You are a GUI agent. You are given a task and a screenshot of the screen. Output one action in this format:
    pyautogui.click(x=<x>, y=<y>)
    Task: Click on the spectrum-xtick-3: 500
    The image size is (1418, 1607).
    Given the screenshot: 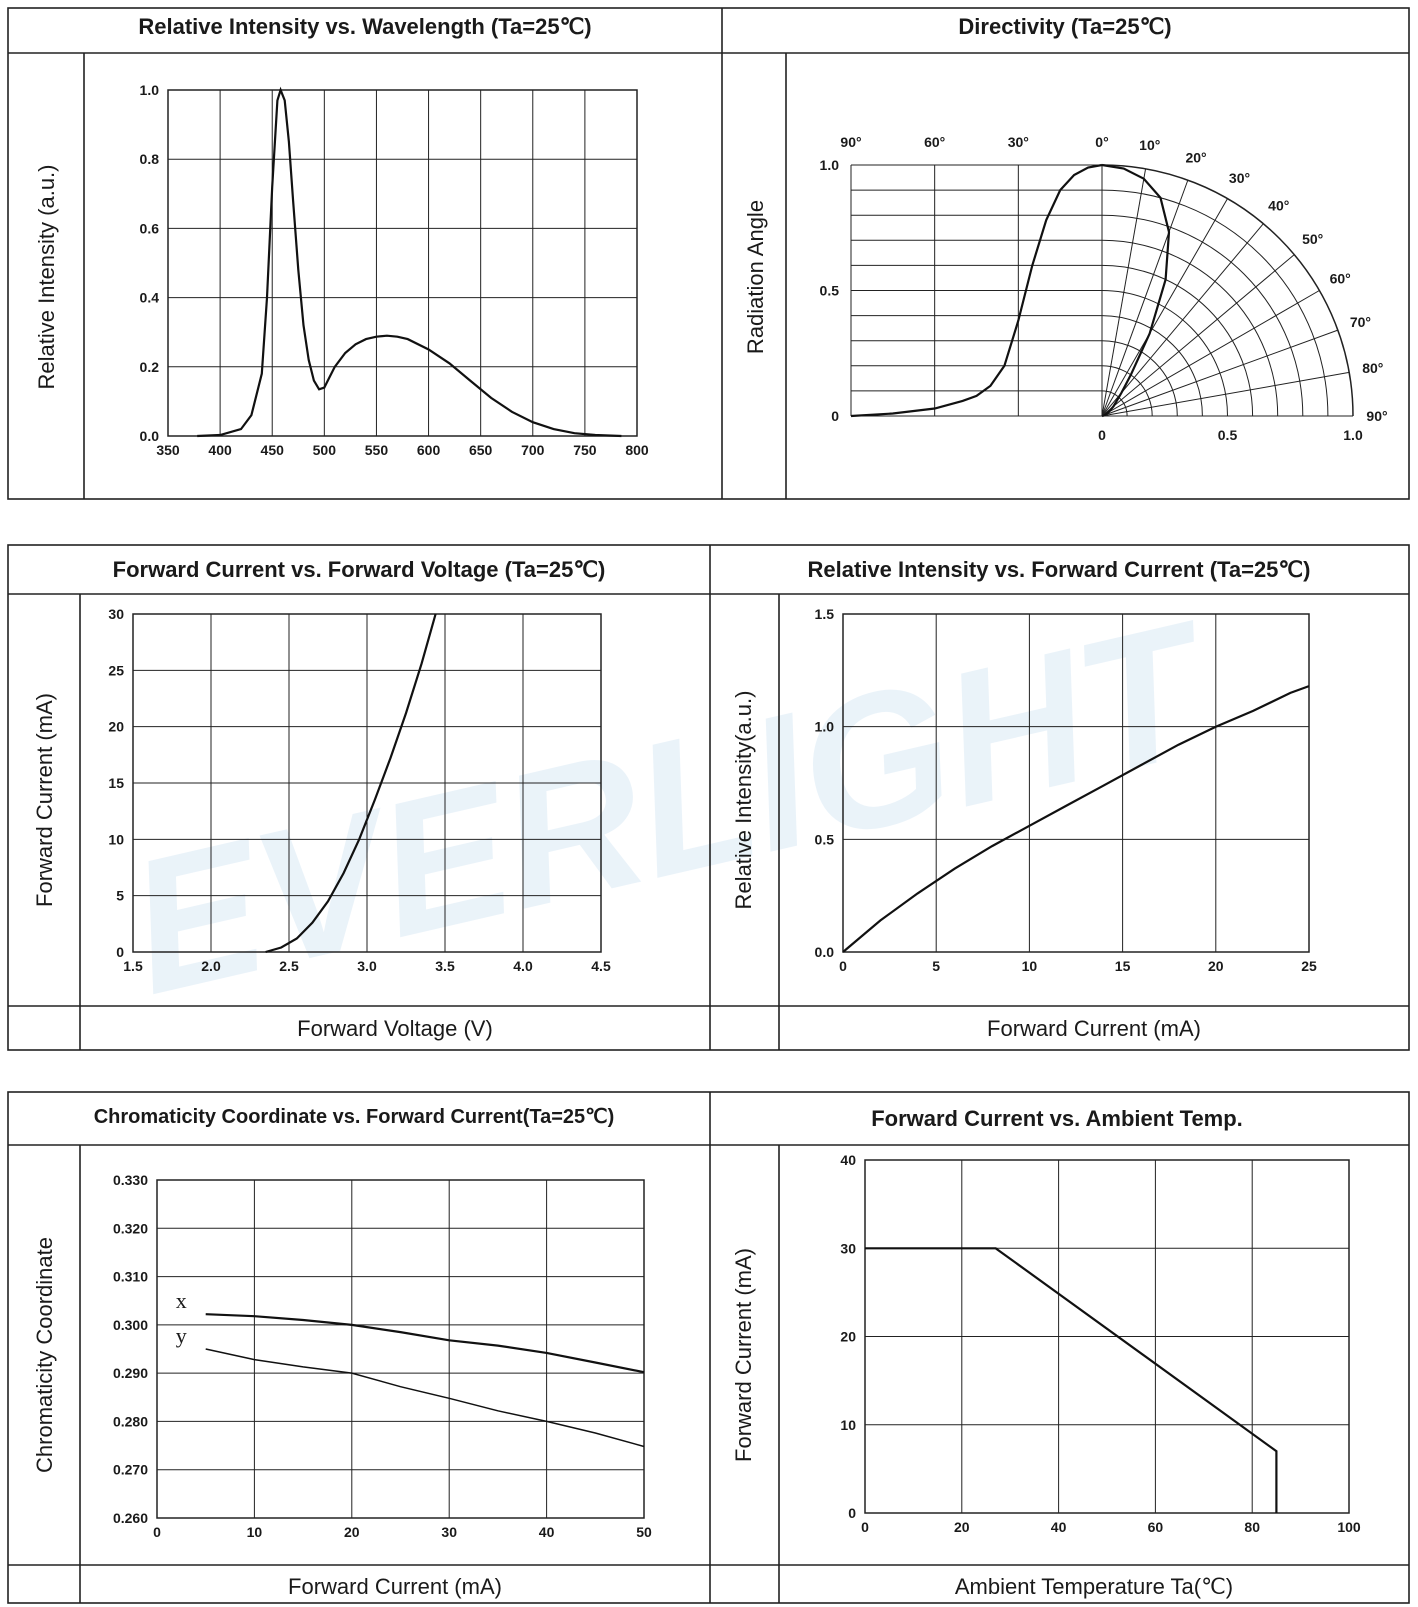 What is the action you would take?
    pyautogui.click(x=325, y=450)
    